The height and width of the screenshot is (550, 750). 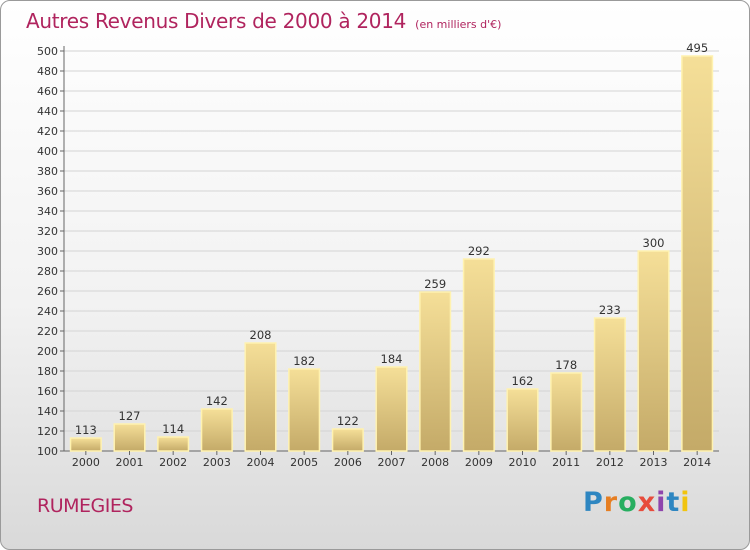 I want to click on y-tick-label: 320, so click(x=47, y=231).